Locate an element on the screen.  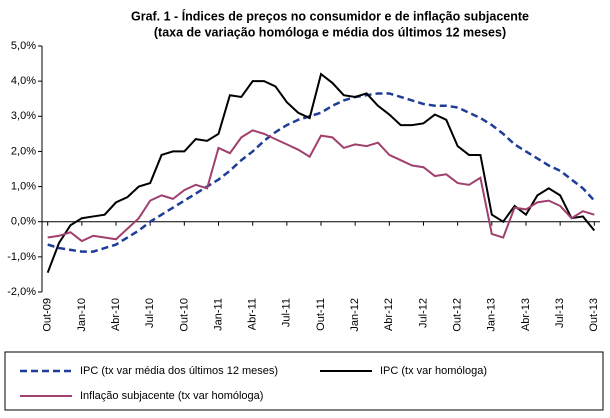
y-tick-label: 1,0% is located at coordinates (23, 186).